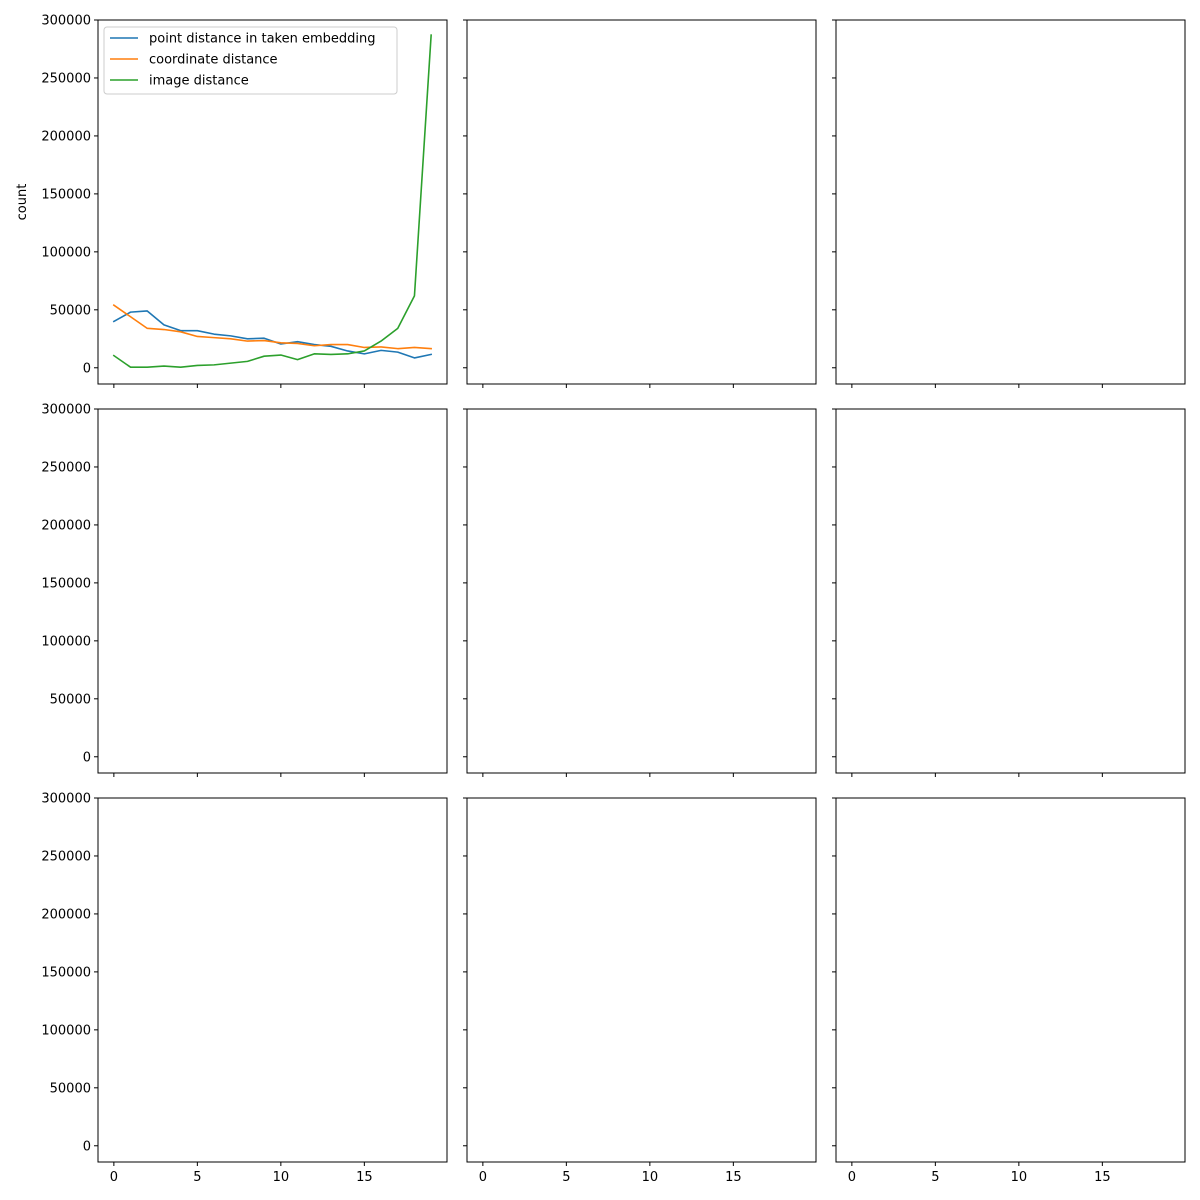 The image size is (1200, 1200). I want to click on y-axis-title: count, so click(22, 202).